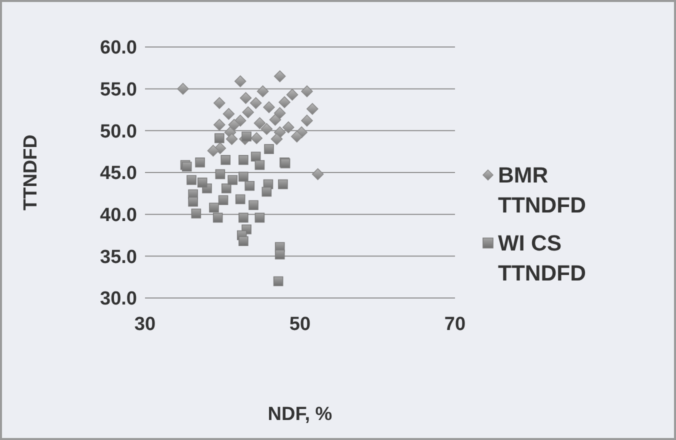 The width and height of the screenshot is (676, 440). Describe the element at coordinates (118, 89) in the screenshot. I see `y-tick-label: 55.0` at that location.